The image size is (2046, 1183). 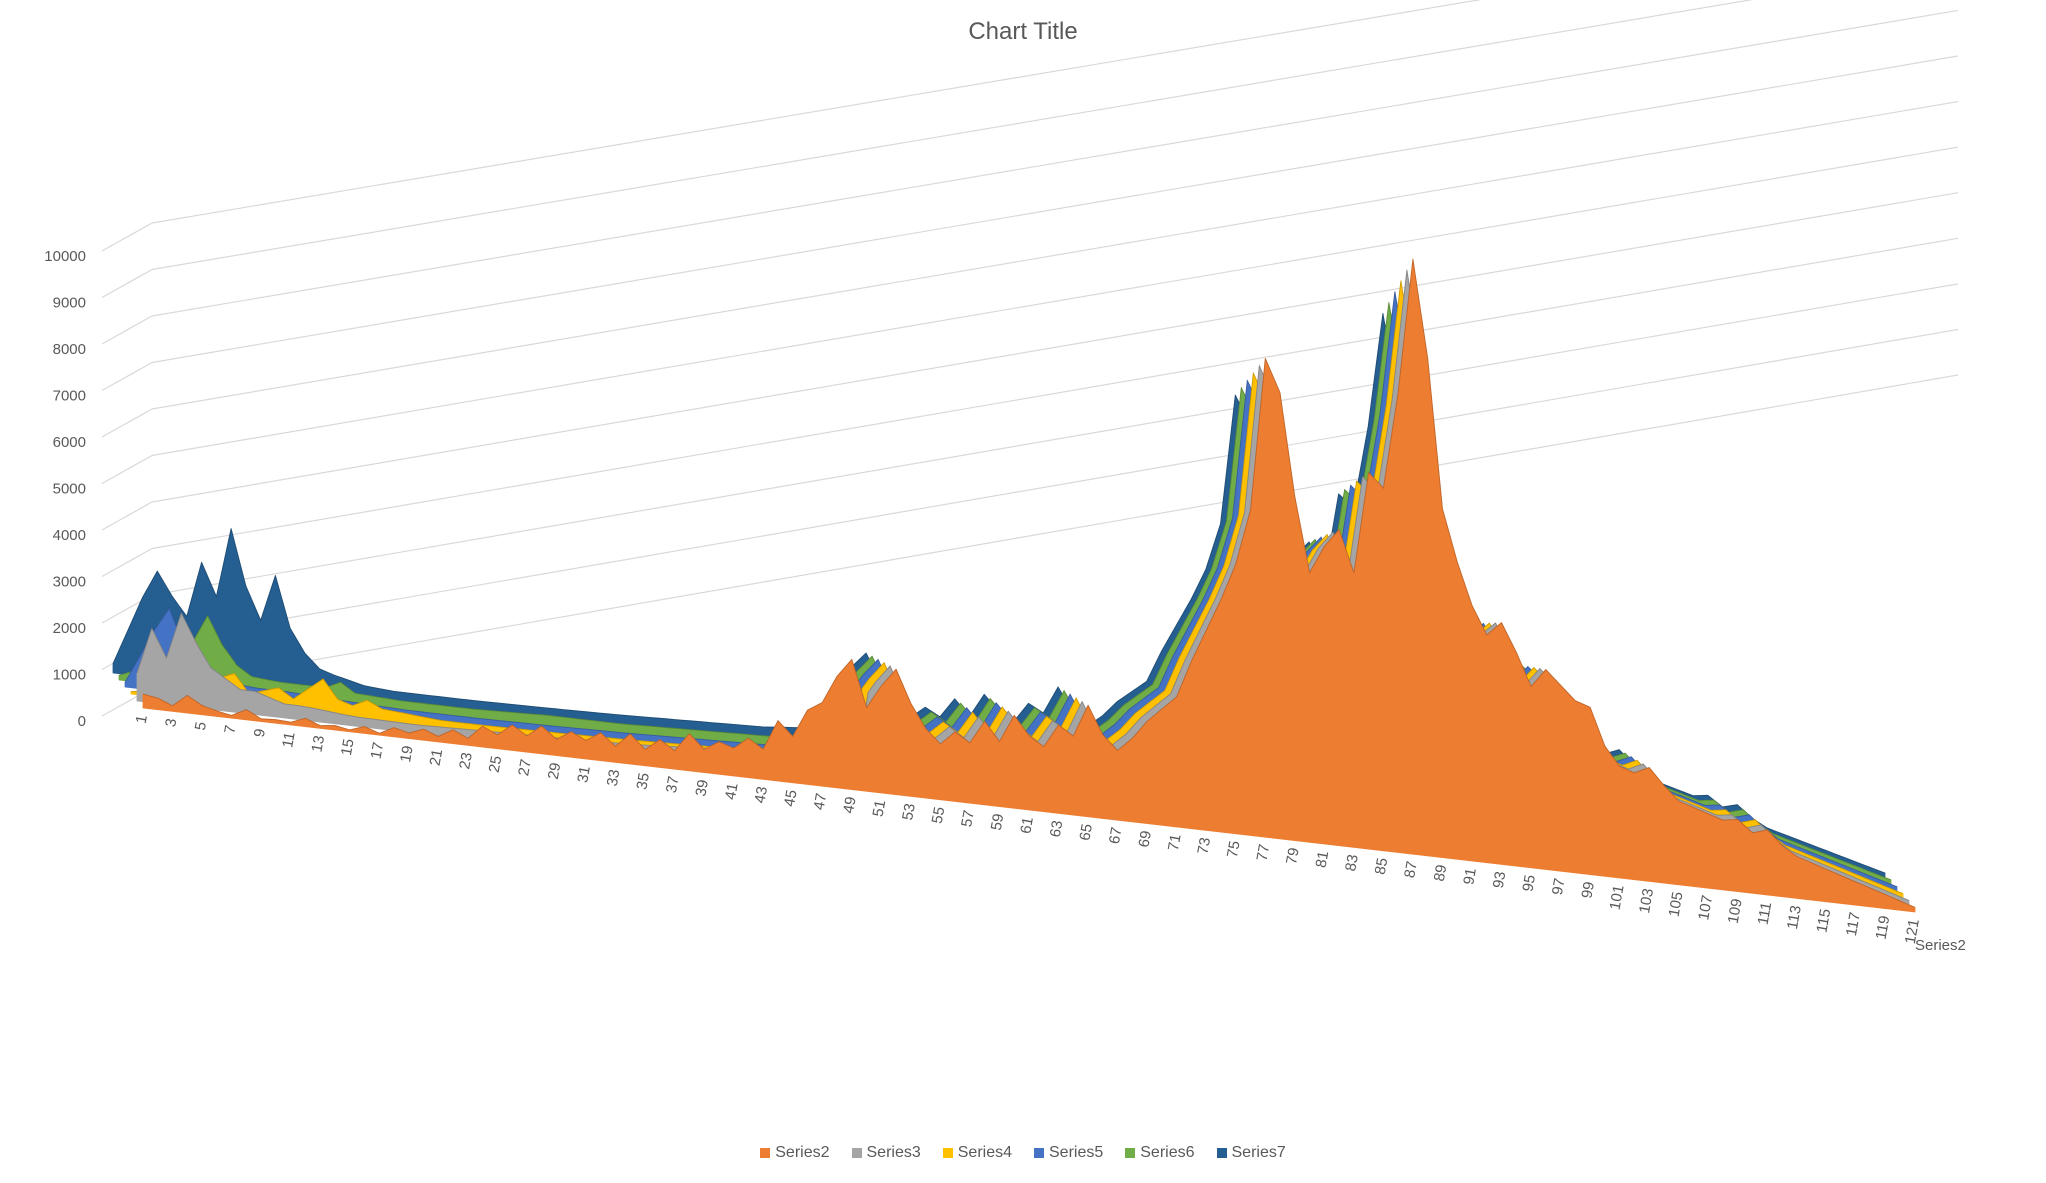 I want to click on x-tick-label: 25, so click(x=496, y=764).